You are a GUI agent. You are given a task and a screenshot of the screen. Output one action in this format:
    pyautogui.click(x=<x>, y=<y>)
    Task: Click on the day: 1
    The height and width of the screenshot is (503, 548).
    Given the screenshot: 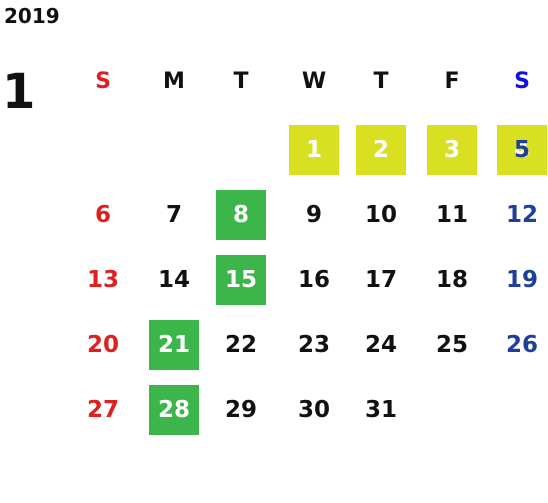 What is the action you would take?
    pyautogui.click(x=314, y=150)
    